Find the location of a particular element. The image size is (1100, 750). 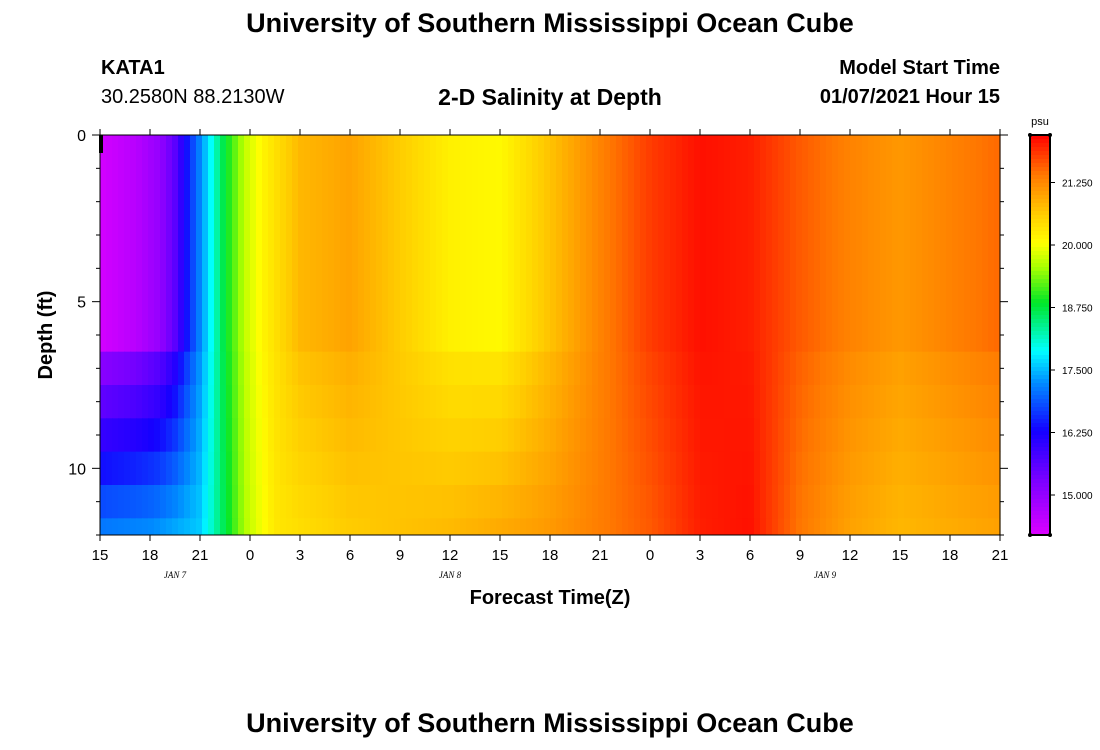

x-tick-label: 15 is located at coordinates (900, 555).